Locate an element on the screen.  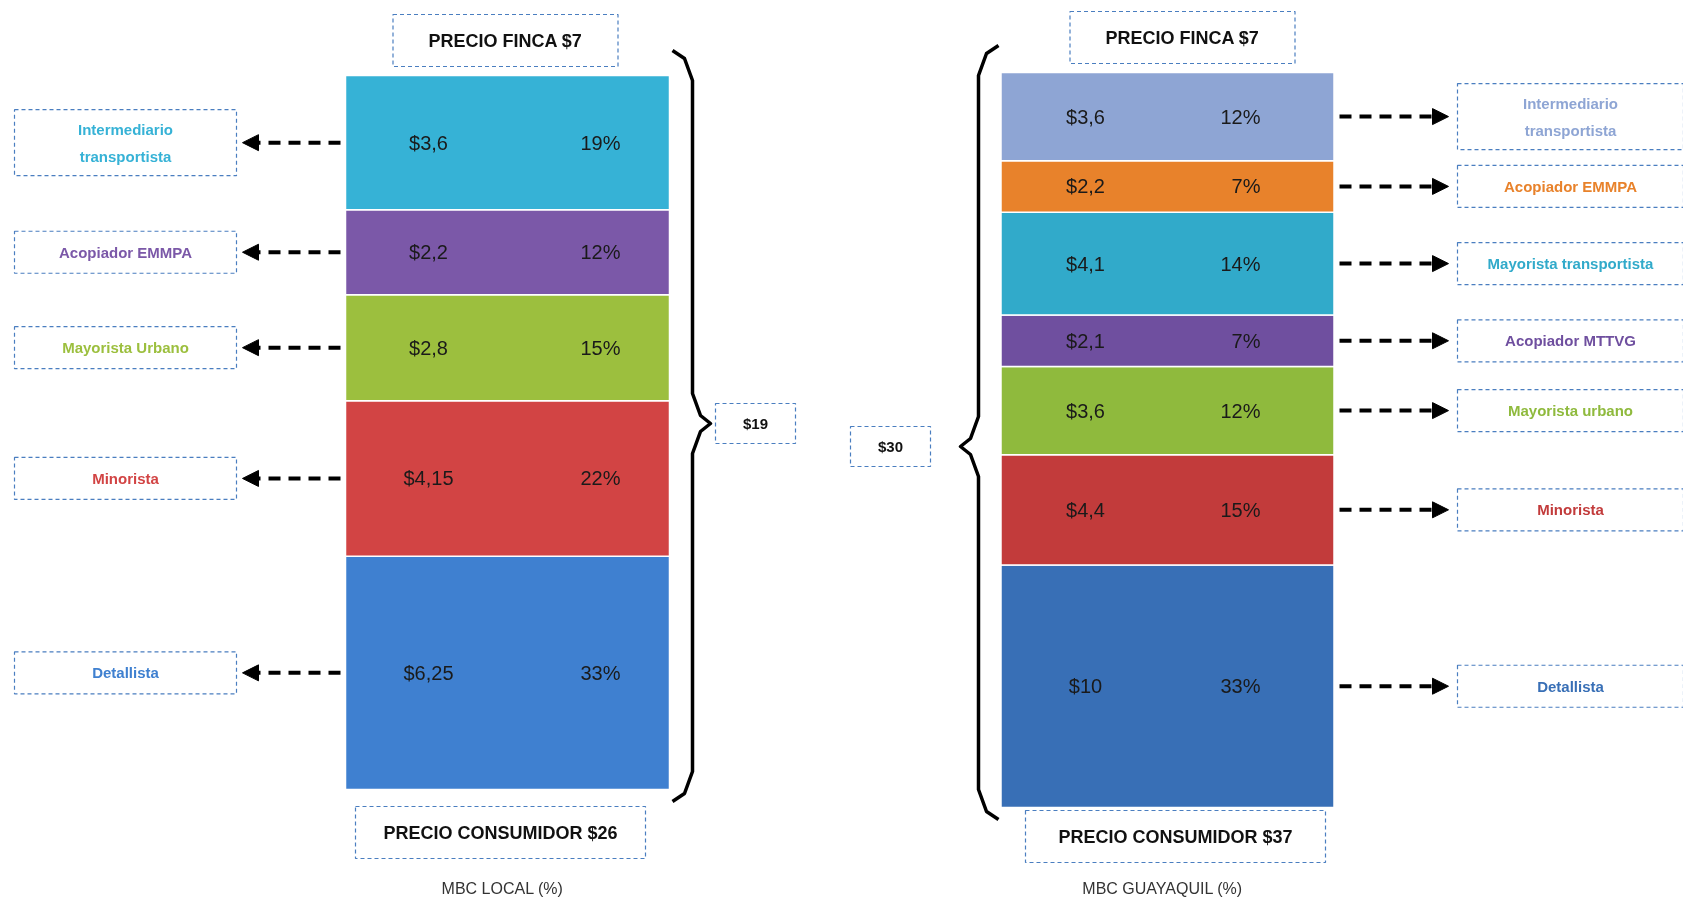
text: PRECIO CONSUMIDOR $37 is located at coordinates (1175, 836).